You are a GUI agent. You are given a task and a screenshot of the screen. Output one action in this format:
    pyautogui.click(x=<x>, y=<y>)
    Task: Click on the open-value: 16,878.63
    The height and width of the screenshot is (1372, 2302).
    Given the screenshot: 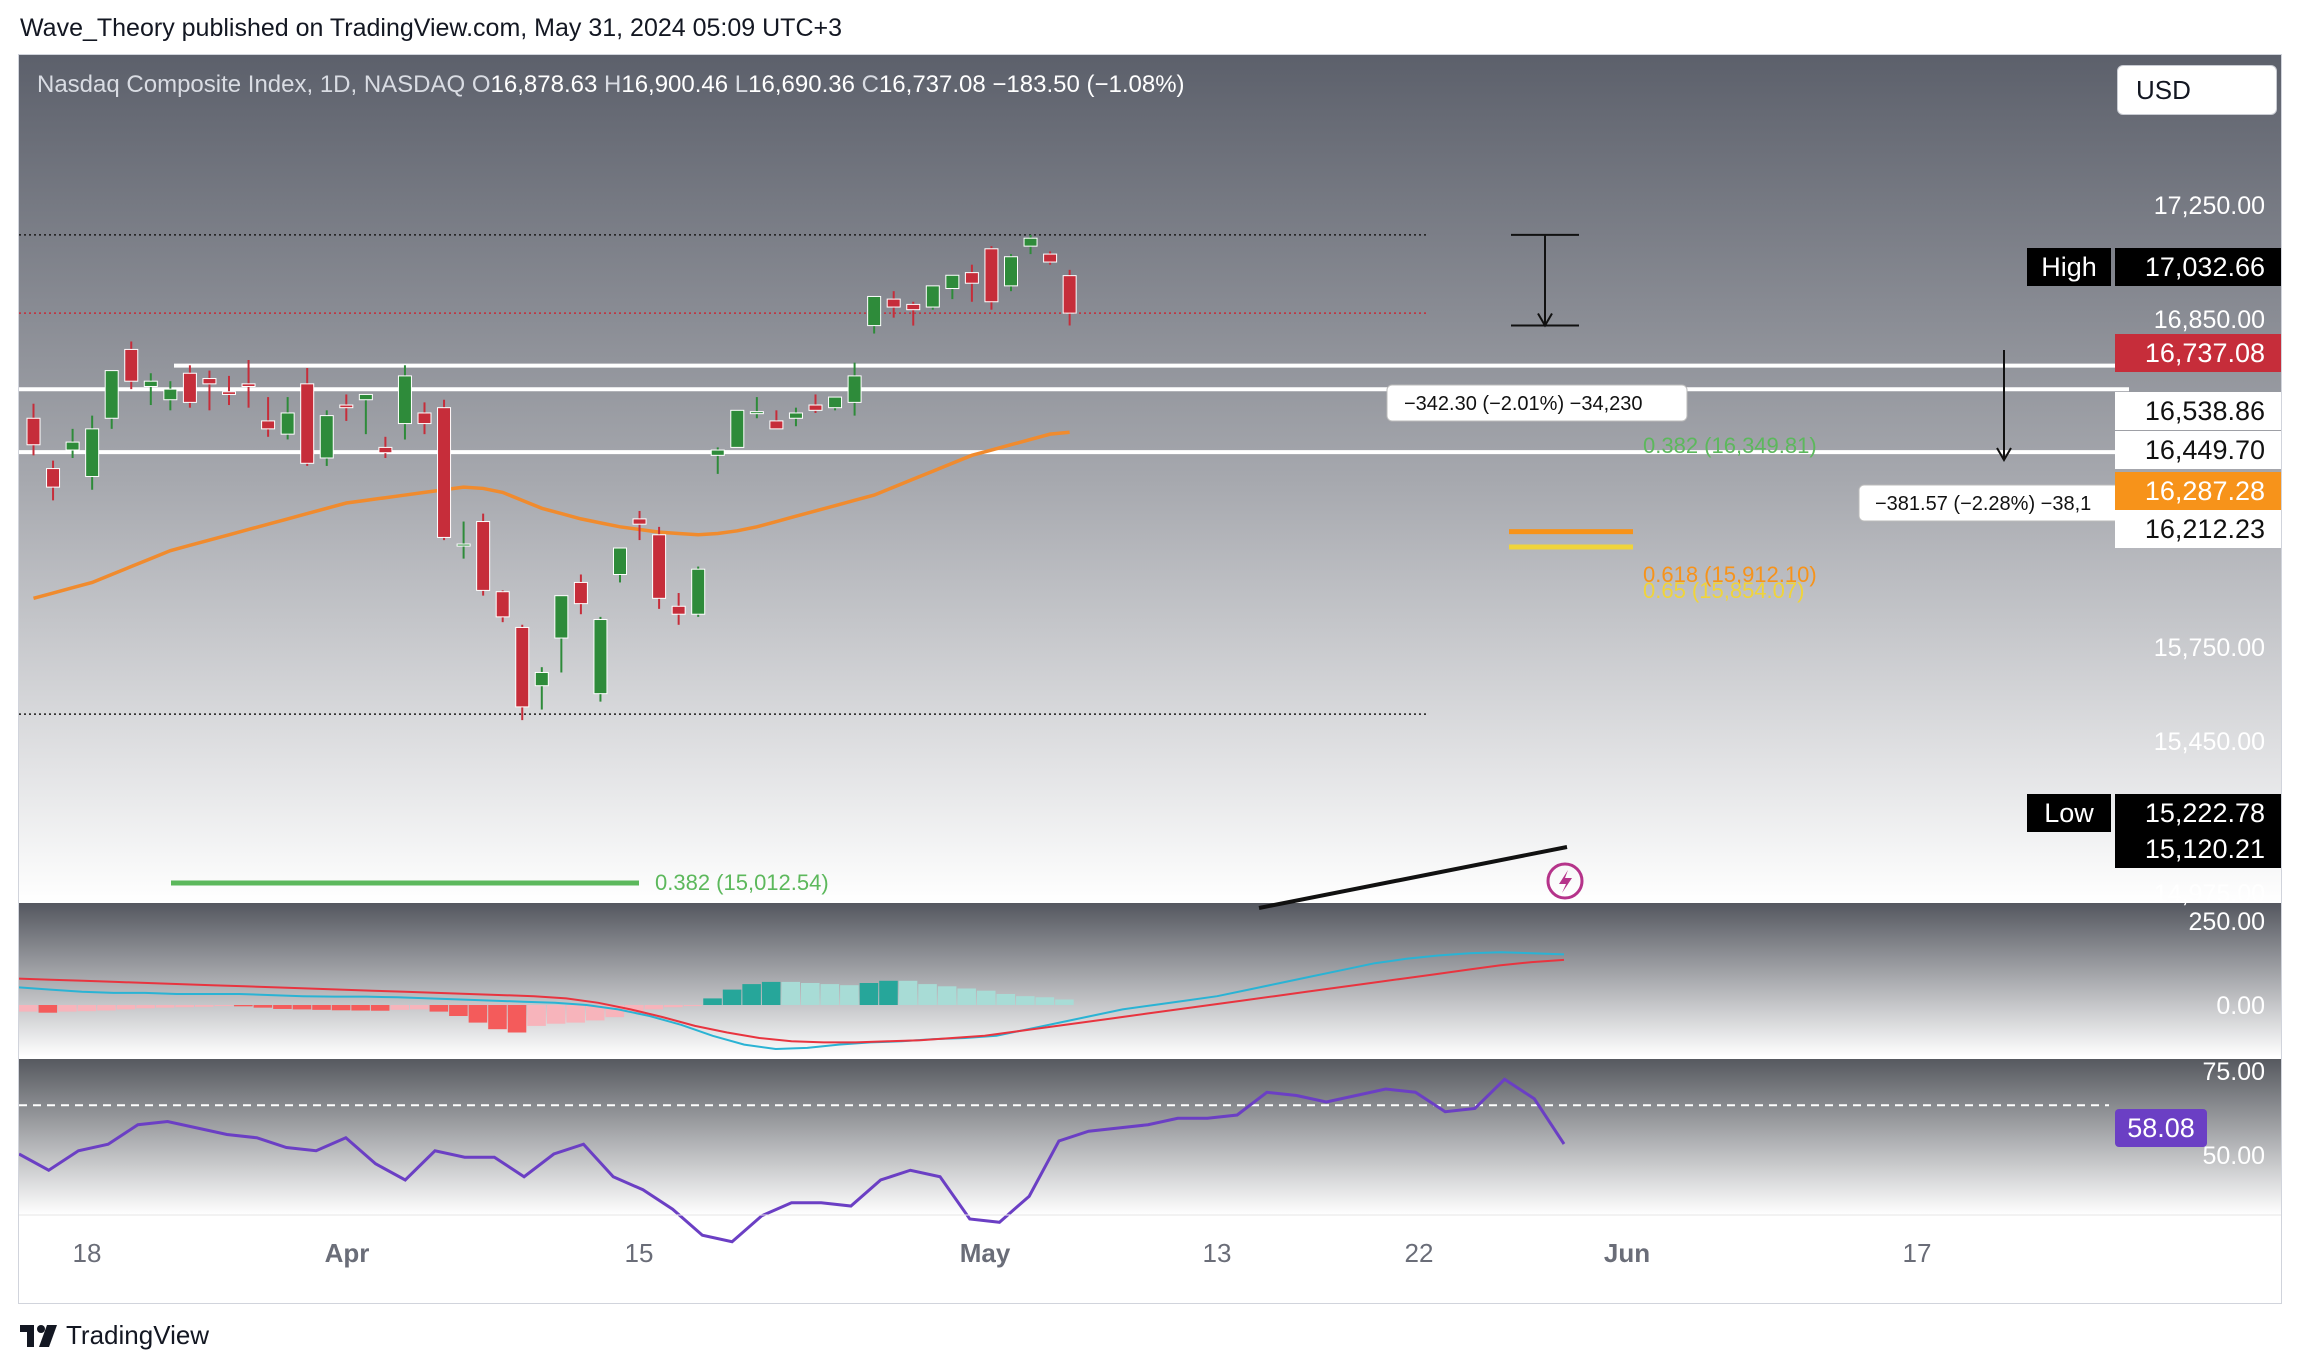 What is the action you would take?
    pyautogui.click(x=544, y=84)
    